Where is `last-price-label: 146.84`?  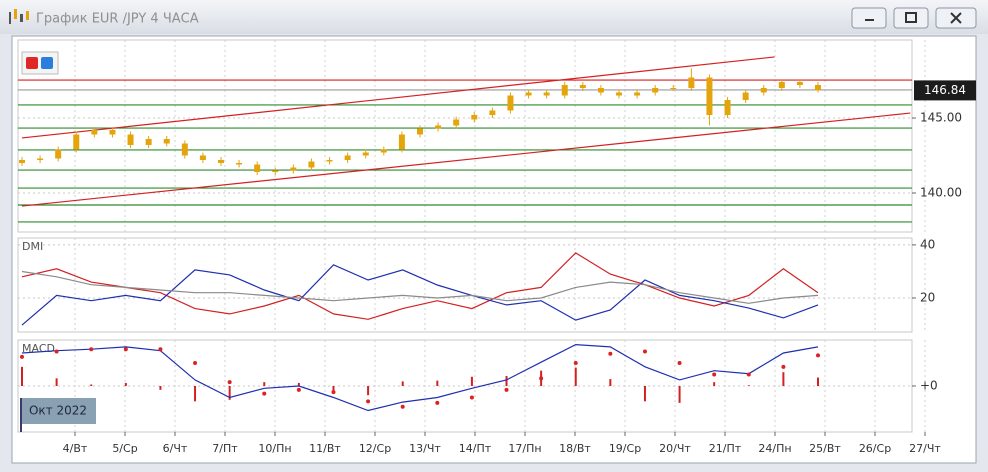 last-price-label: 146.84 is located at coordinates (945, 90).